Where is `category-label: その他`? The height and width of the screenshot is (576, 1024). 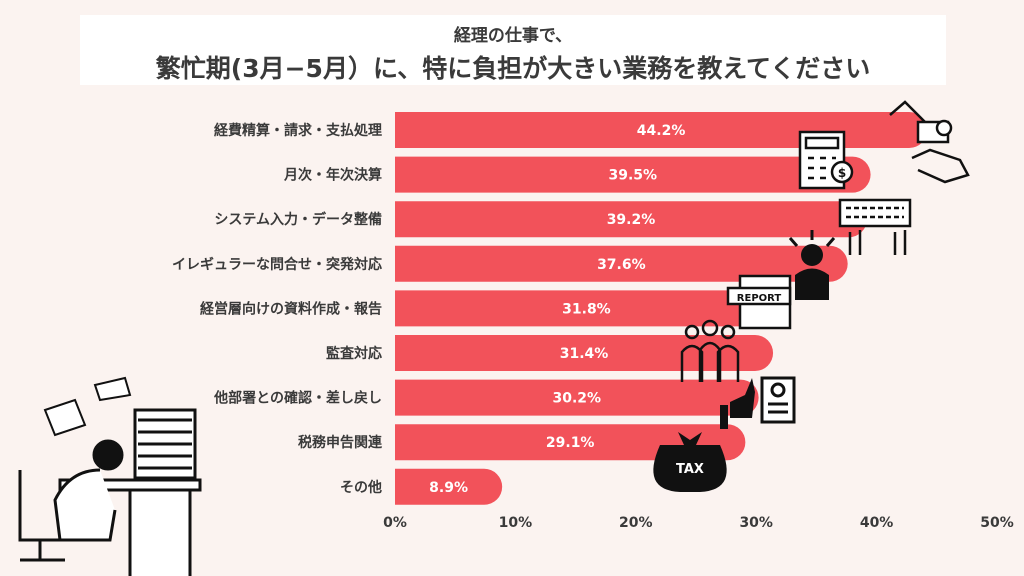
category-label: その他 is located at coordinates (361, 487).